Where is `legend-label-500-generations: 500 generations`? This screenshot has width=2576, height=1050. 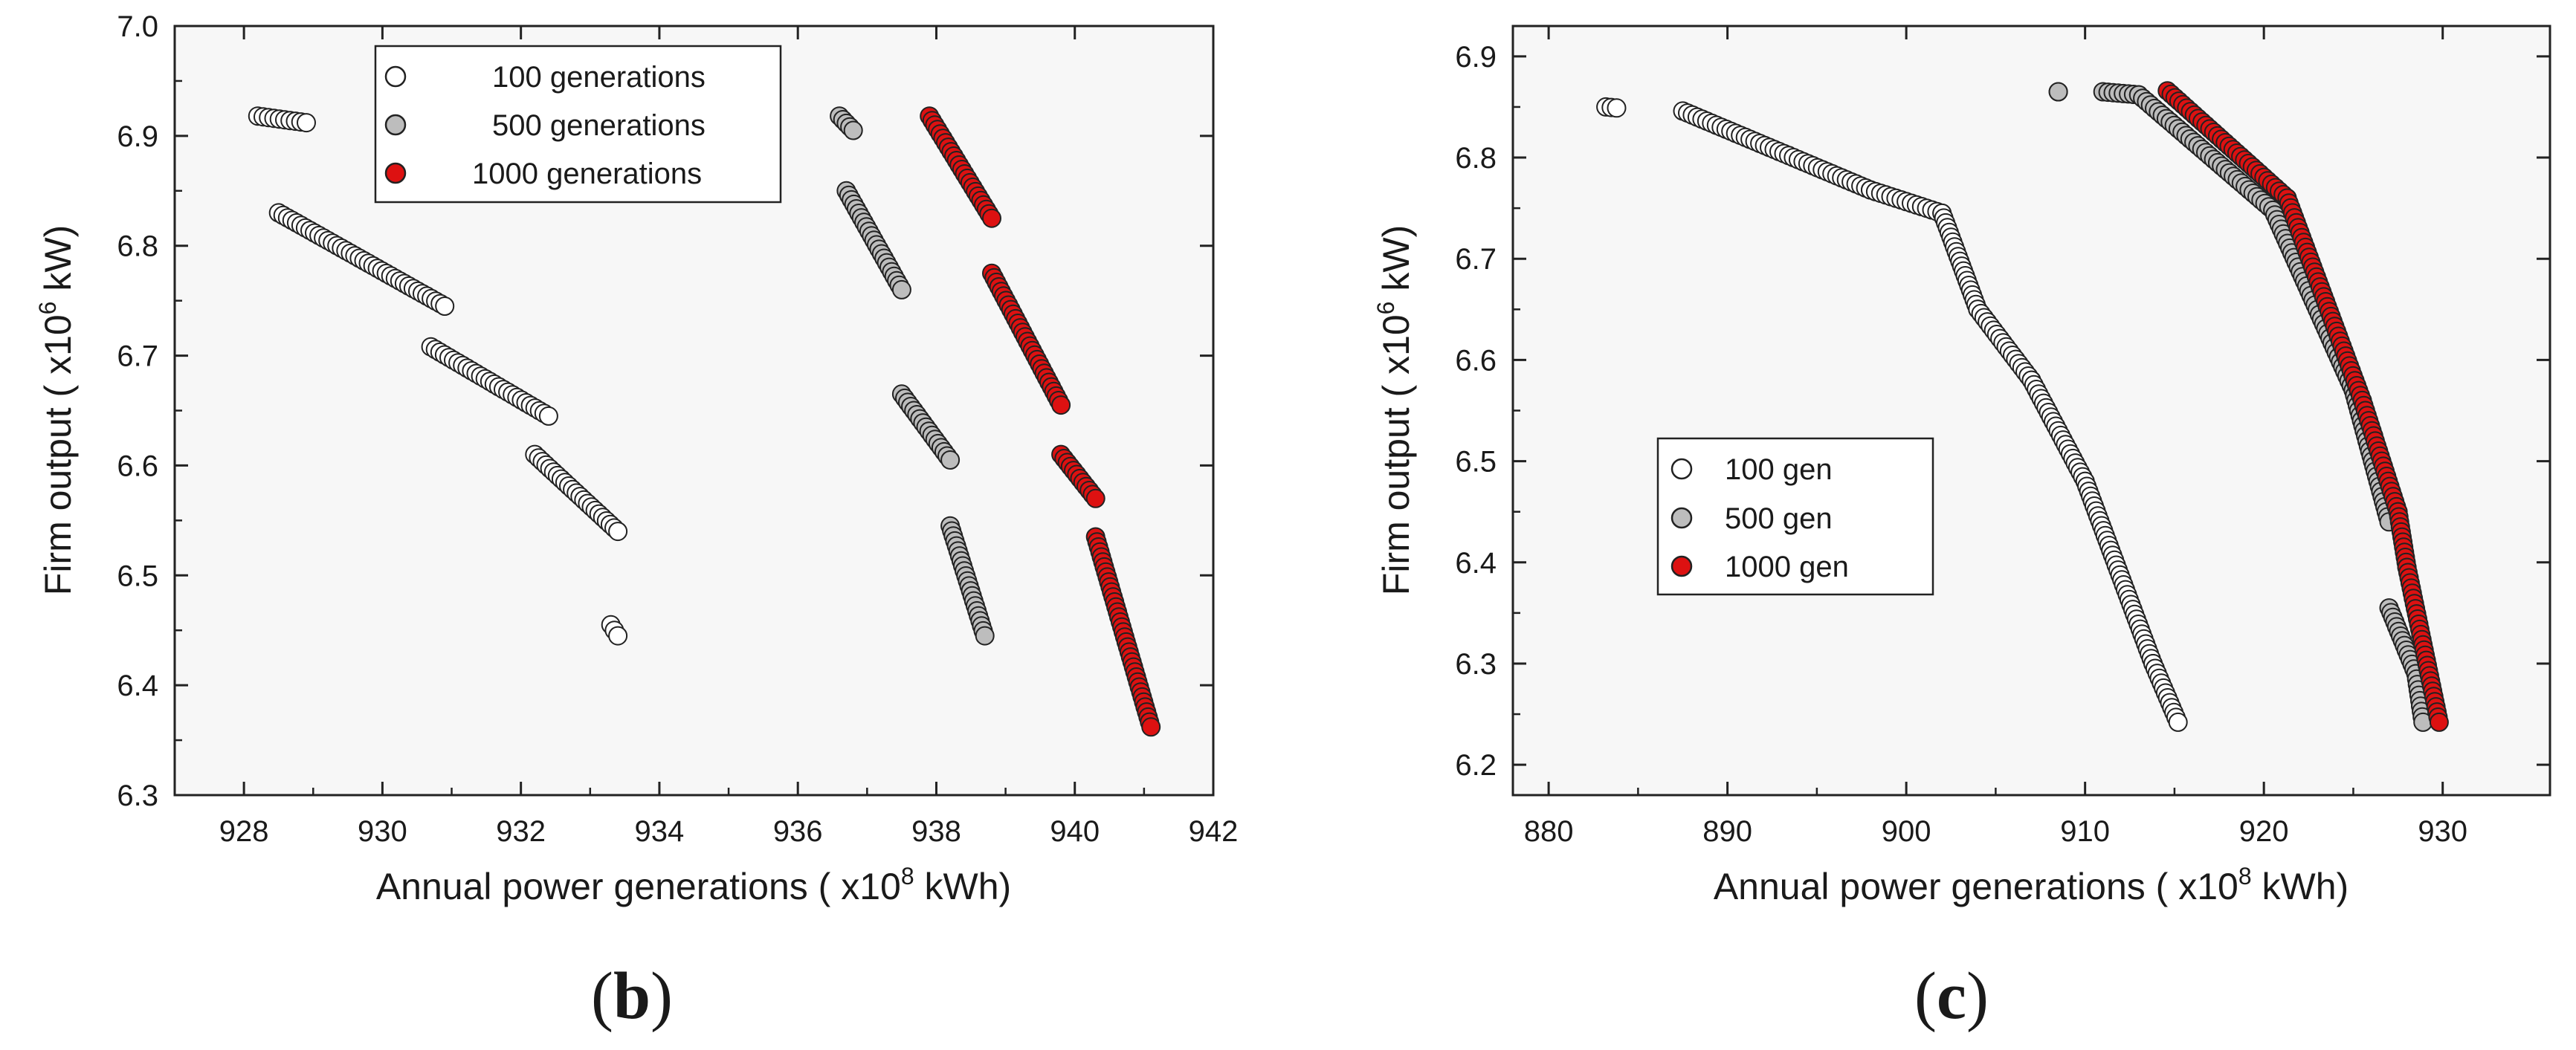
legend-label-500-generations: 500 generations is located at coordinates (599, 125).